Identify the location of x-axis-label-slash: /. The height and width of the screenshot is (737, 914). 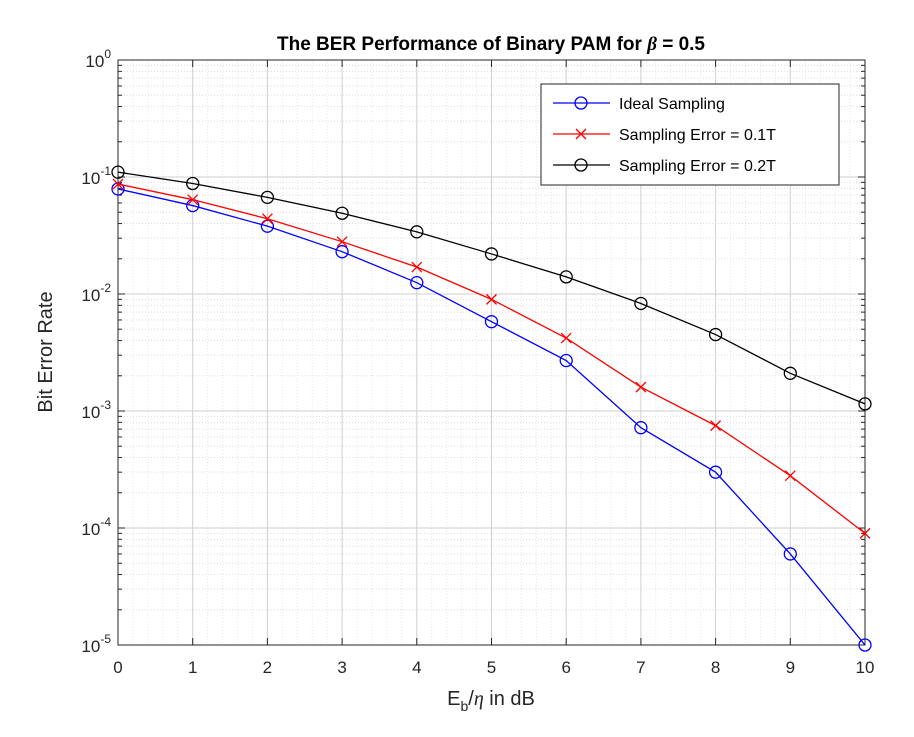
(471, 699).